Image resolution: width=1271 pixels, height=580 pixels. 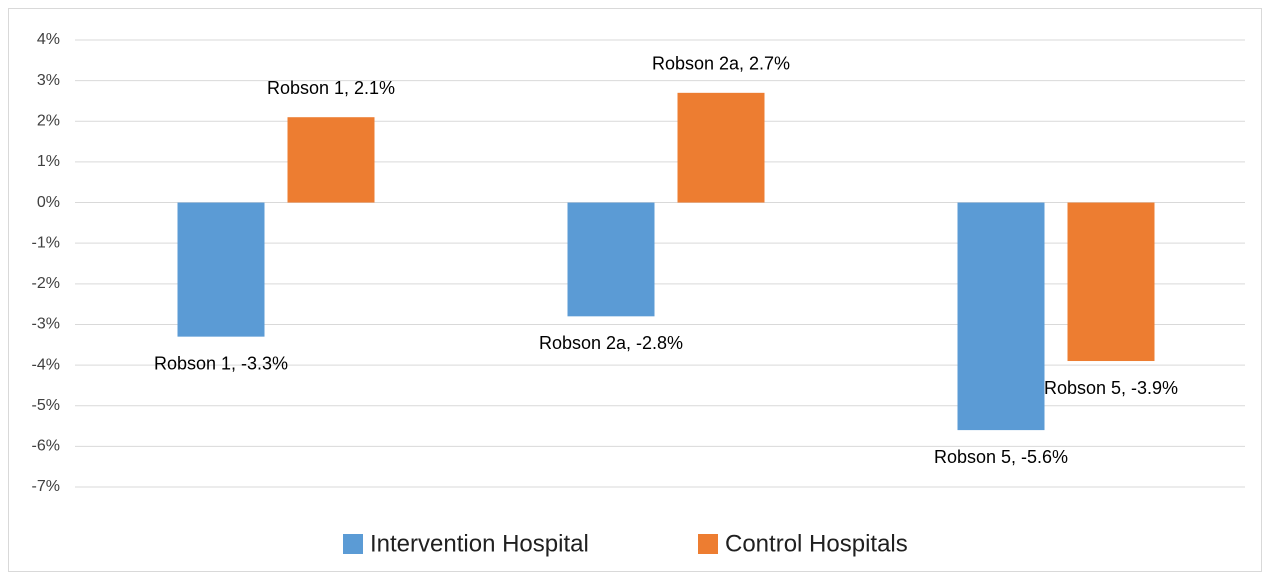 I want to click on y-tick-label: 2%, so click(x=48, y=120).